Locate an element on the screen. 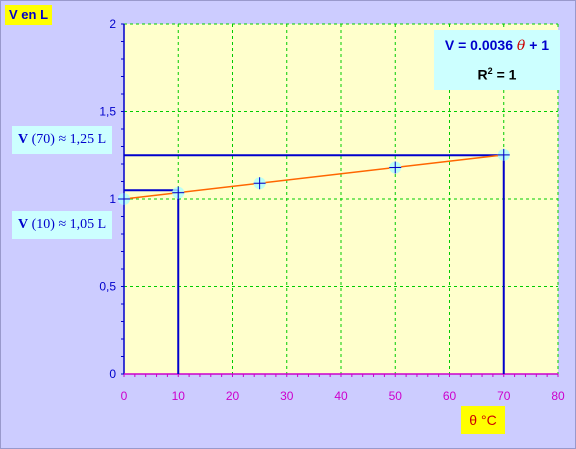  y-tick-label: 0,5 is located at coordinates (107, 287).